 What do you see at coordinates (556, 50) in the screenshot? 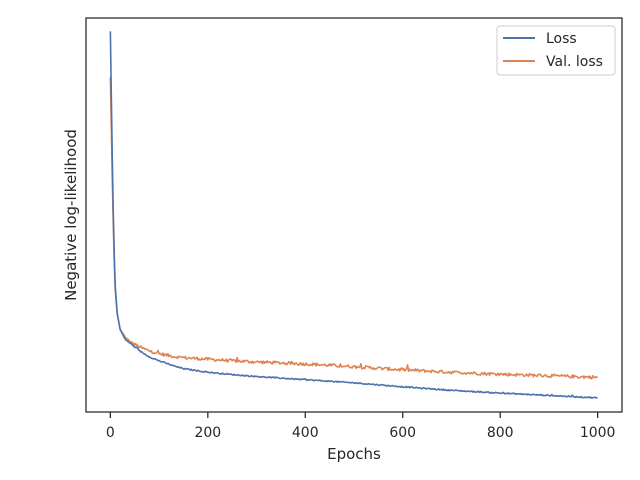
I see `legend: Loss Val. loss` at bounding box center [556, 50].